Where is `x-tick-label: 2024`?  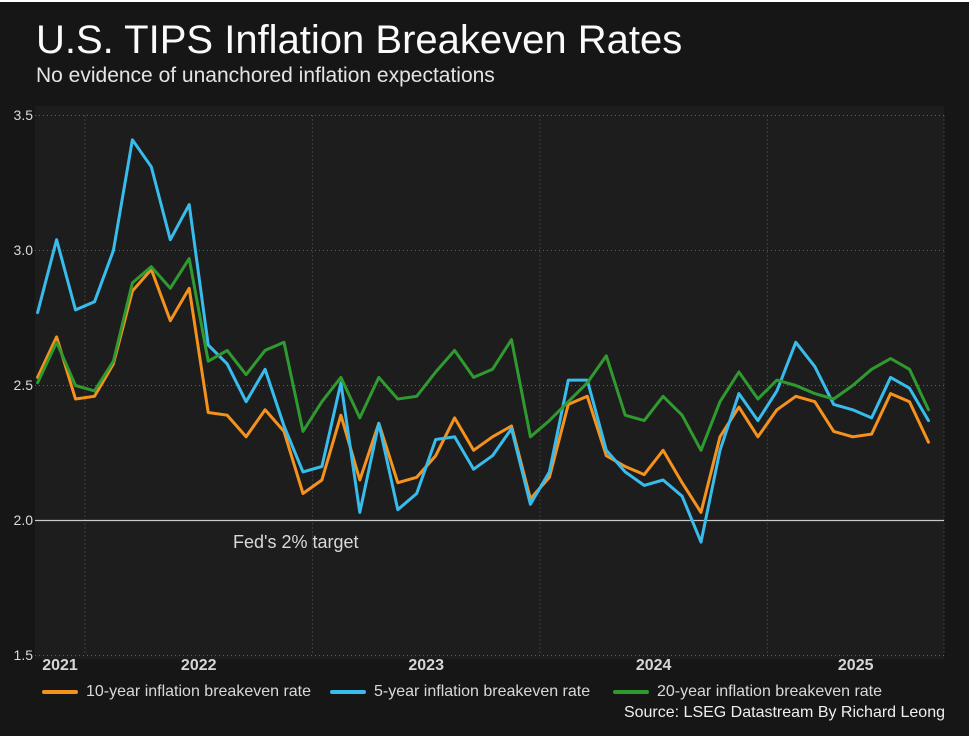
x-tick-label: 2024 is located at coordinates (653, 665).